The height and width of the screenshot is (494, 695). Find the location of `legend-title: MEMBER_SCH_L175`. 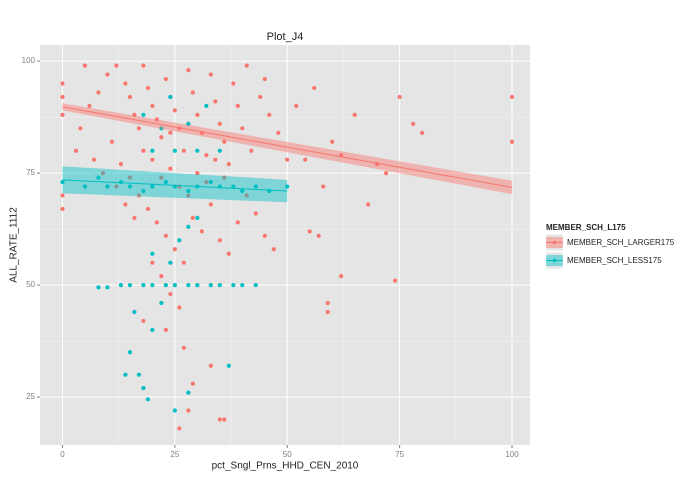

legend-title: MEMBER_SCH_L175 is located at coordinates (586, 227).